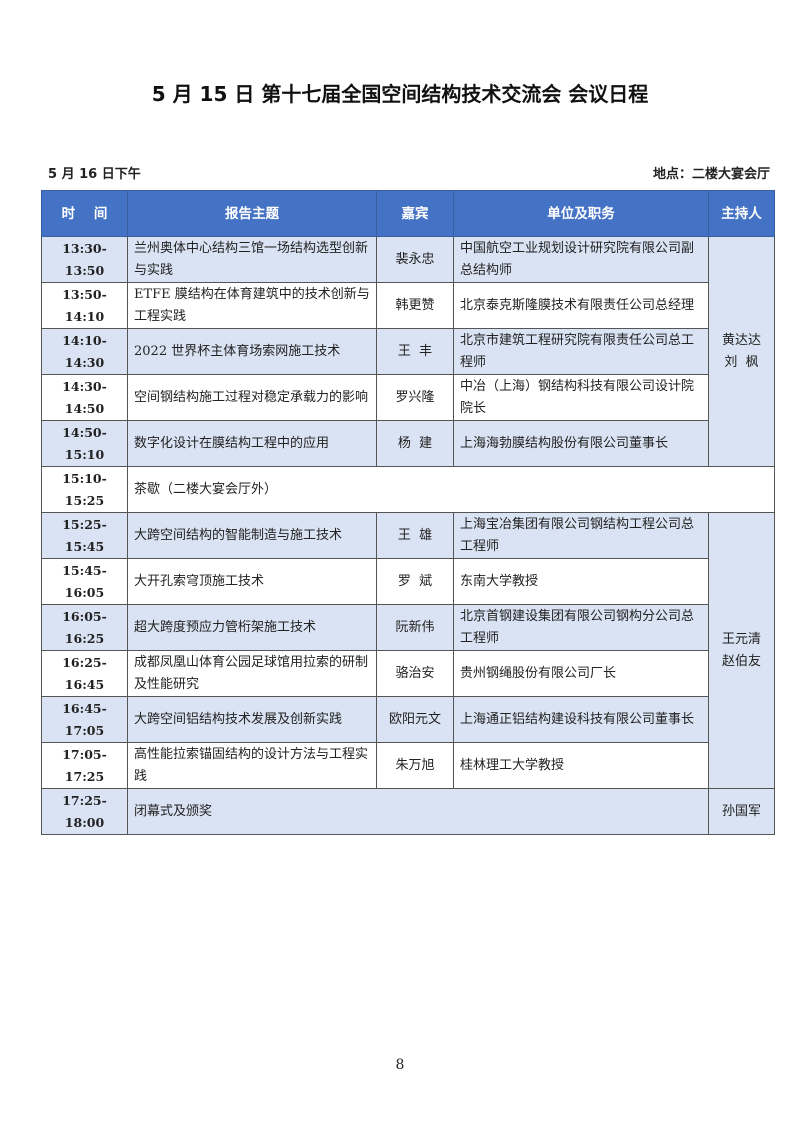 This screenshot has height=1131, width=800. Describe the element at coordinates (84, 443) in the screenshot. I see `time-cell: 14:50-15:10` at that location.